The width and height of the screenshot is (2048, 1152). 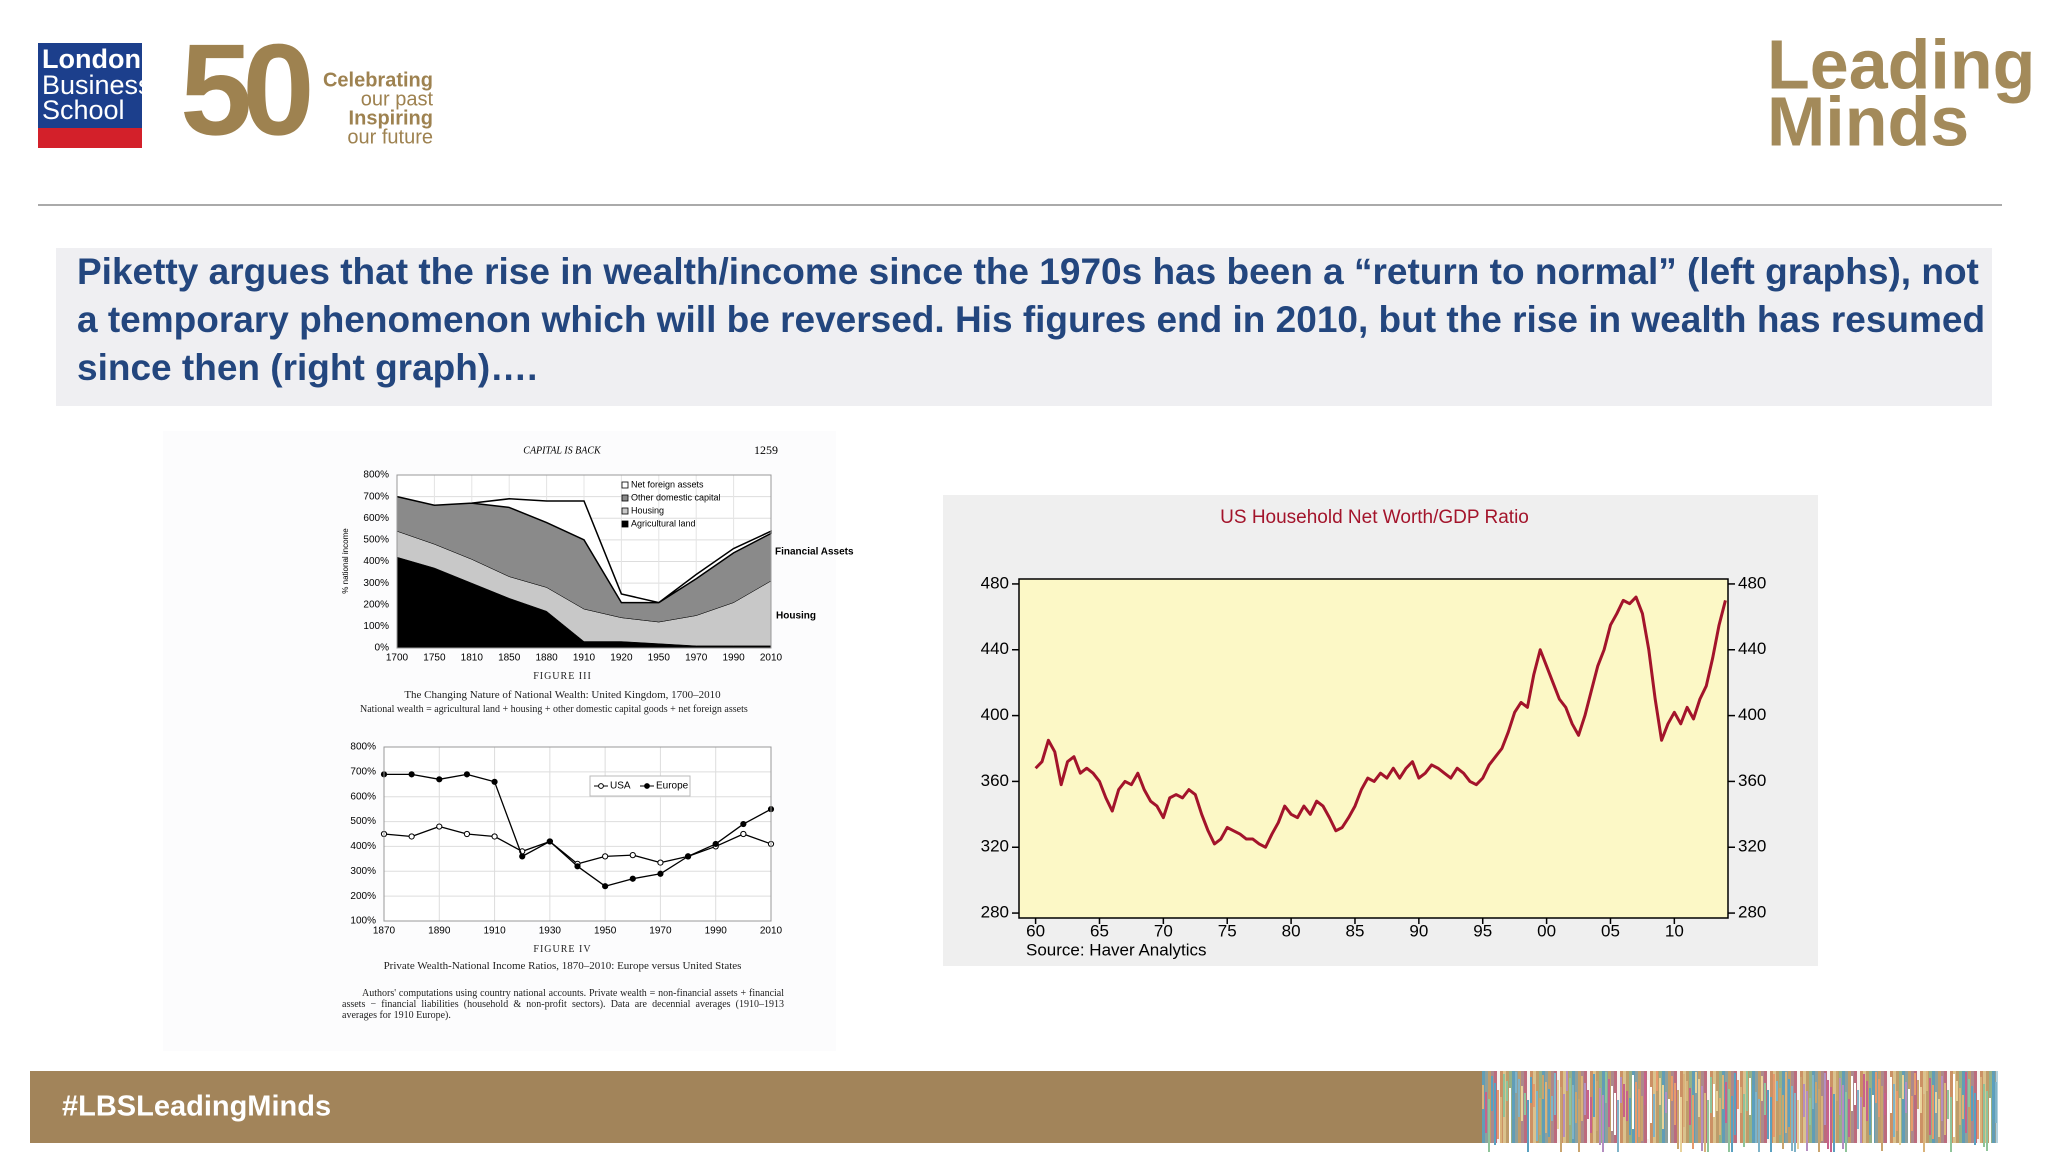 What do you see at coordinates (1752, 846) in the screenshot?
I see `y-tick-label-right: 320` at bounding box center [1752, 846].